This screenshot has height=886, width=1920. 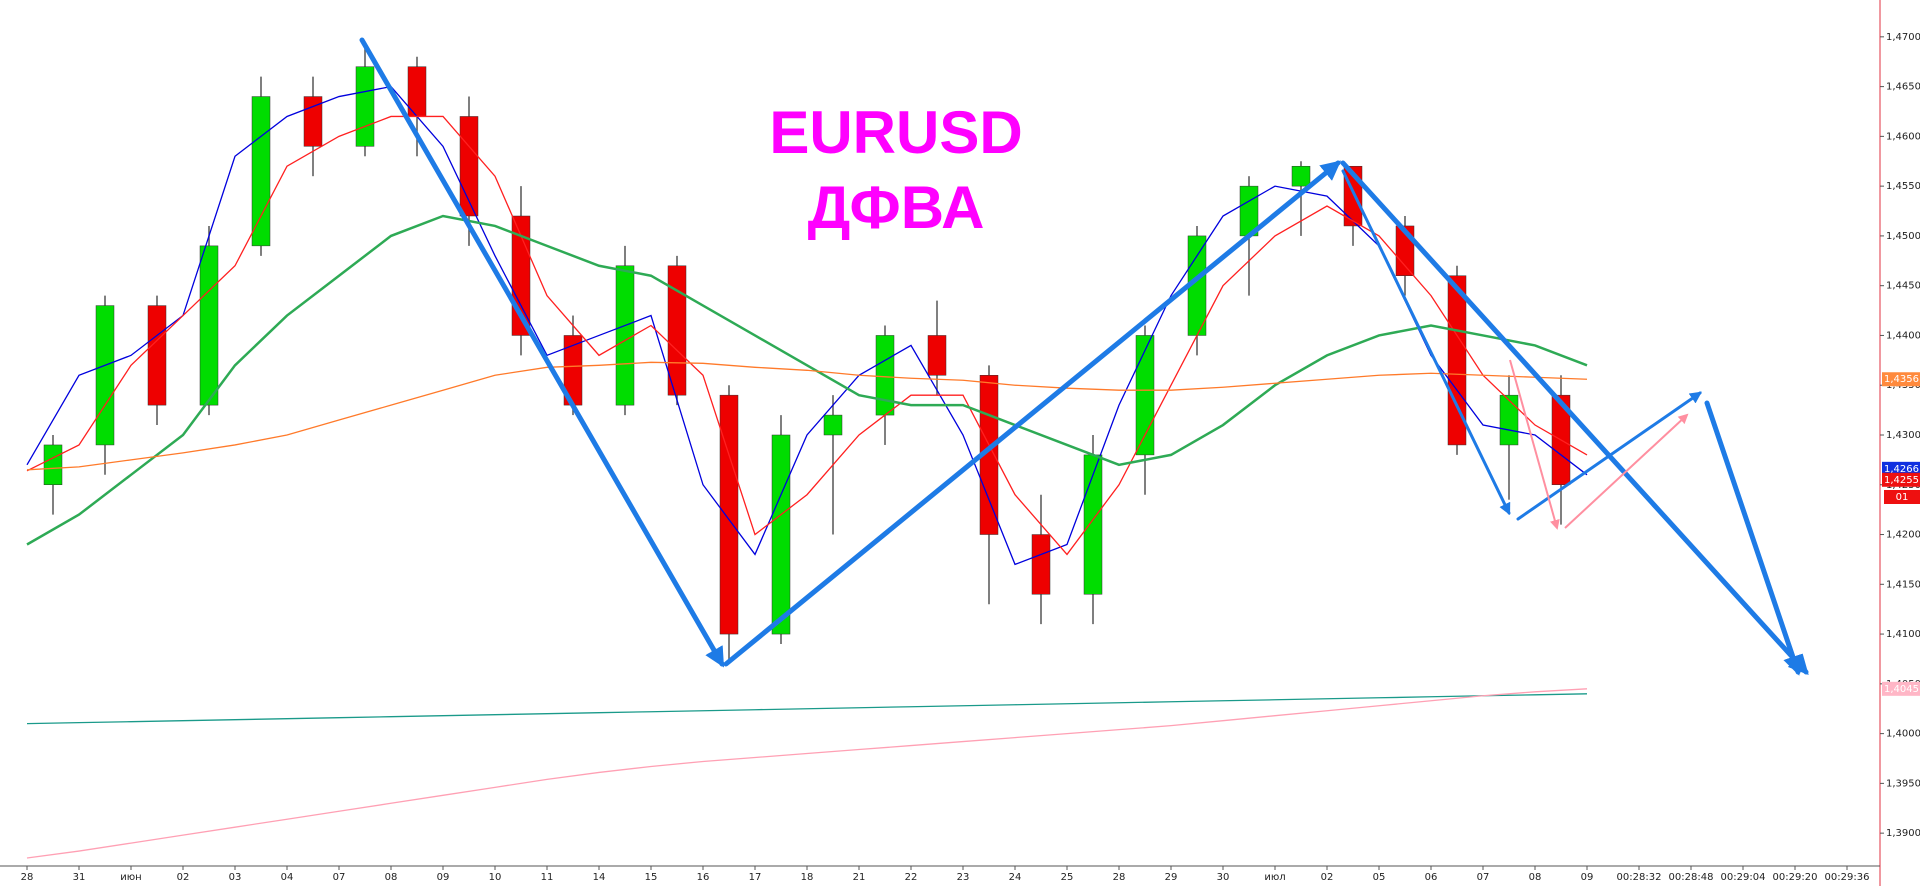 What do you see at coordinates (807, 877) in the screenshot?
I see `x-tick-label: 18` at bounding box center [807, 877].